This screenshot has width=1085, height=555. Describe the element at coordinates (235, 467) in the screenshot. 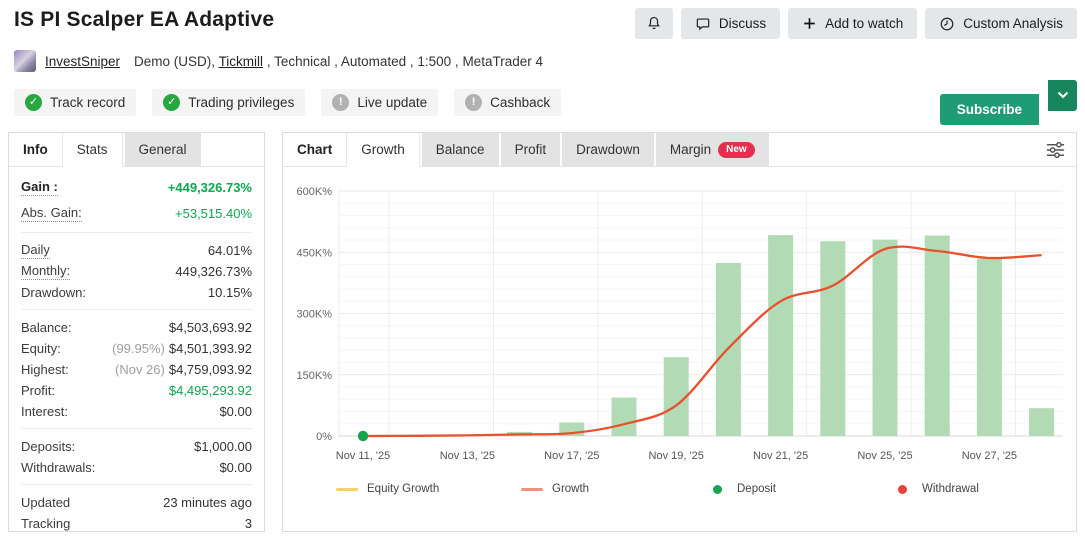

I see `stat-value-withdrawals: $0.00` at that location.